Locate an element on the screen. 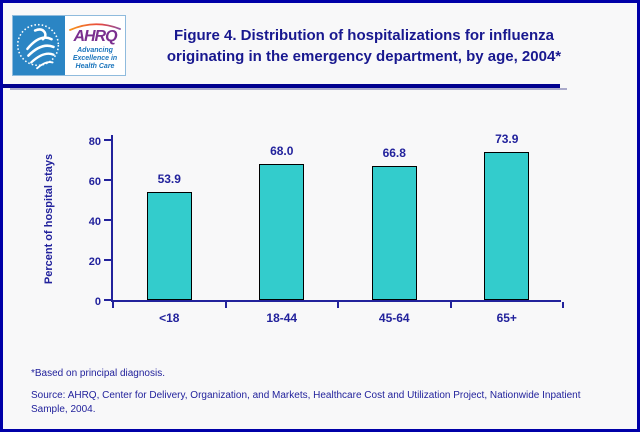 The width and height of the screenshot is (640, 432). ahrq-logo-panel: AHRQ Advancing Excellence in Health Care is located at coordinates (95, 45).